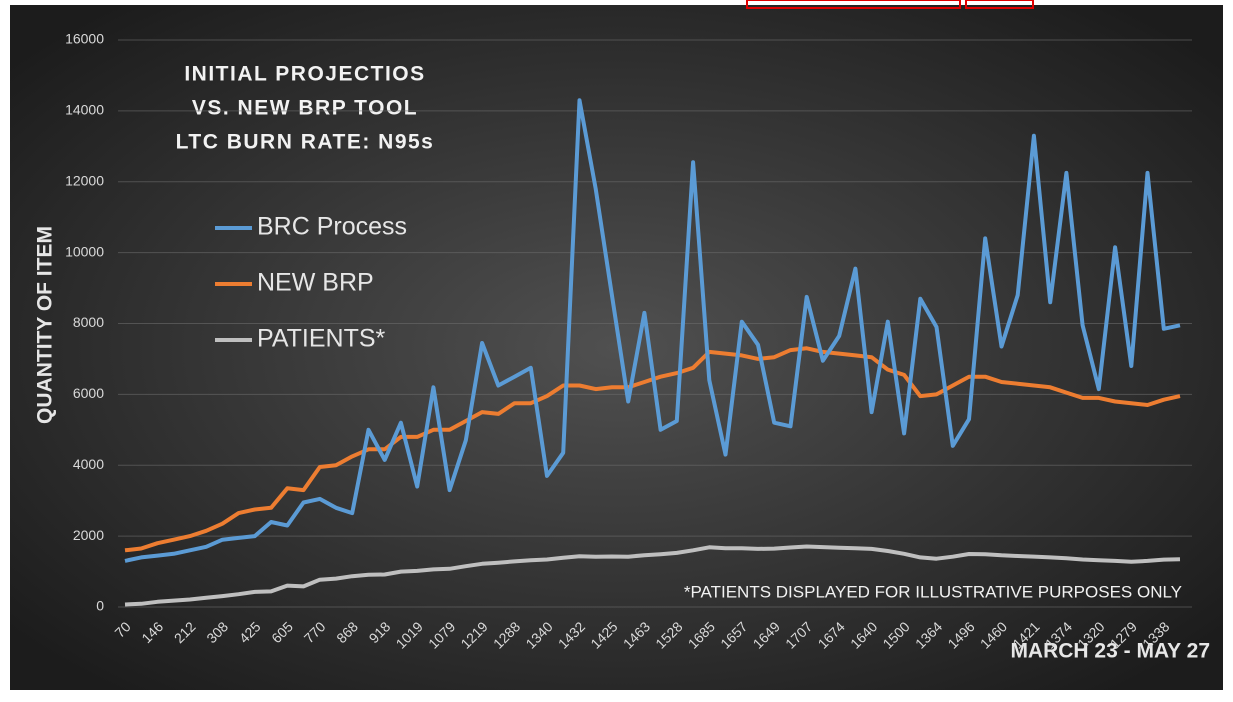  Describe the element at coordinates (88, 464) in the screenshot. I see `y-tick-label: 4000` at that location.